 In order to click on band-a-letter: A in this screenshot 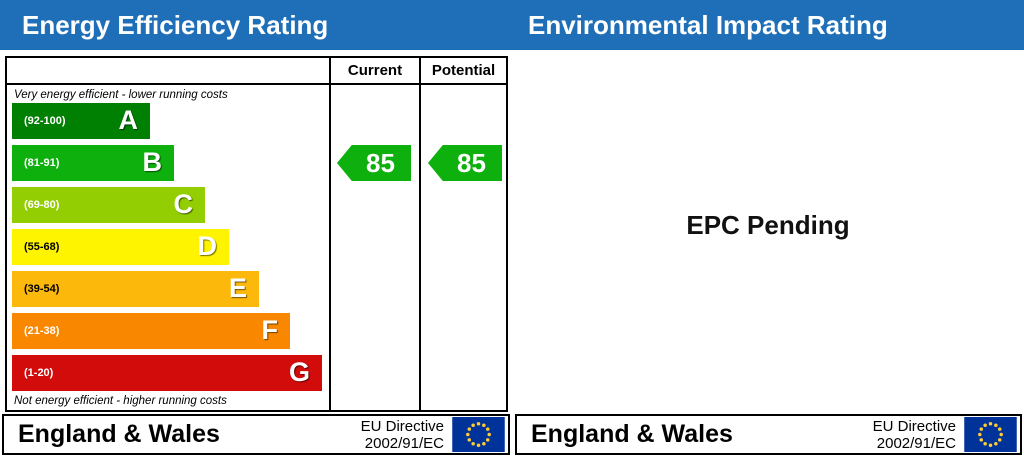, I will do `click(128, 120)`.